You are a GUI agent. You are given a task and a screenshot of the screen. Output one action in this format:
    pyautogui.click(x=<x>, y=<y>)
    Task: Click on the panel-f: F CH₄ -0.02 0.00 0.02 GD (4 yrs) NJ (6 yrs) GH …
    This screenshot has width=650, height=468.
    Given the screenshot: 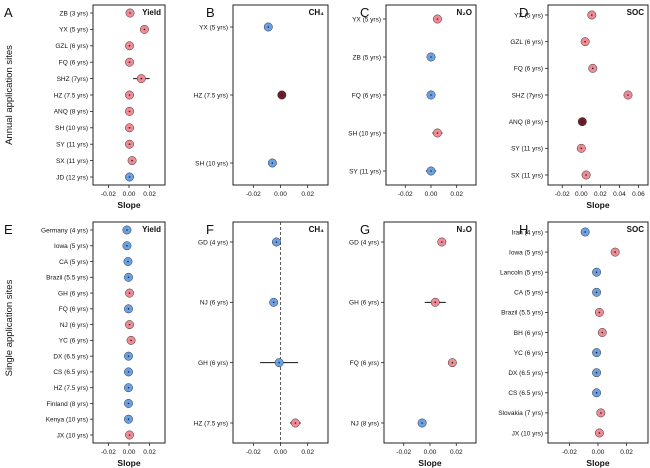 What is the action you would take?
    pyautogui.click(x=261, y=338)
    